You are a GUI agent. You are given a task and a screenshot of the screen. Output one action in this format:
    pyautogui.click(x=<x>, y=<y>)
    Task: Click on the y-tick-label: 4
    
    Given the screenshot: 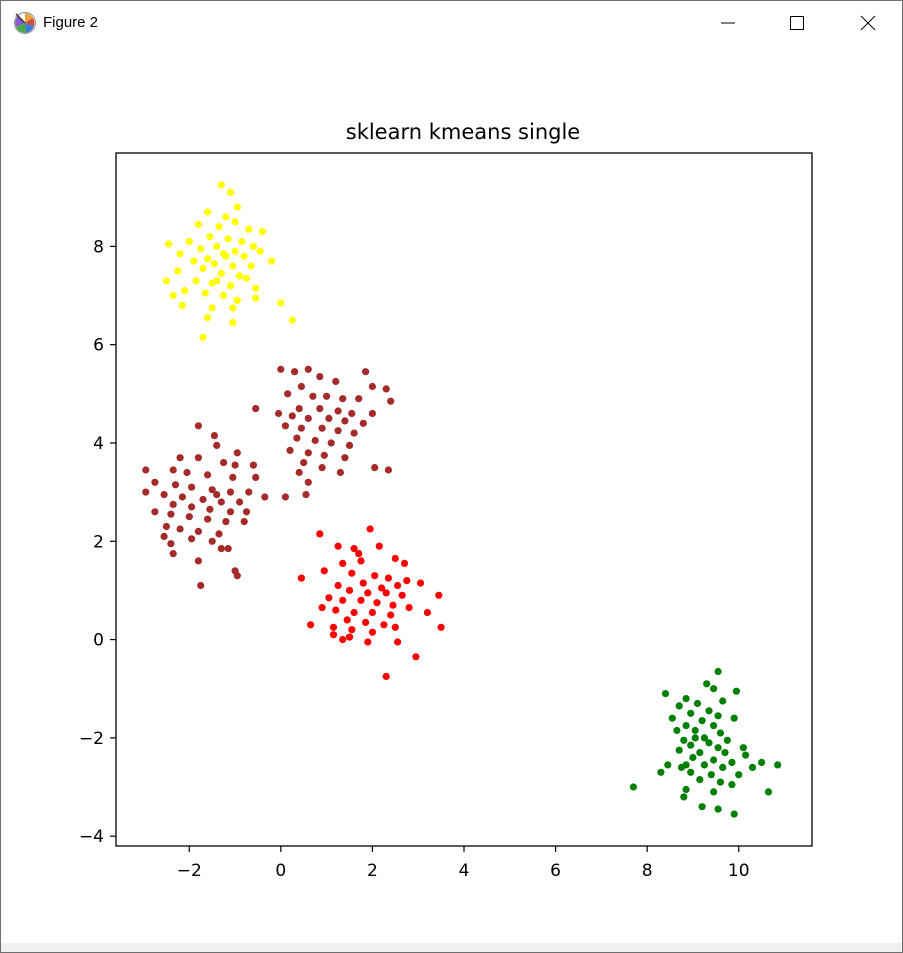 What is the action you would take?
    pyautogui.click(x=98, y=444)
    